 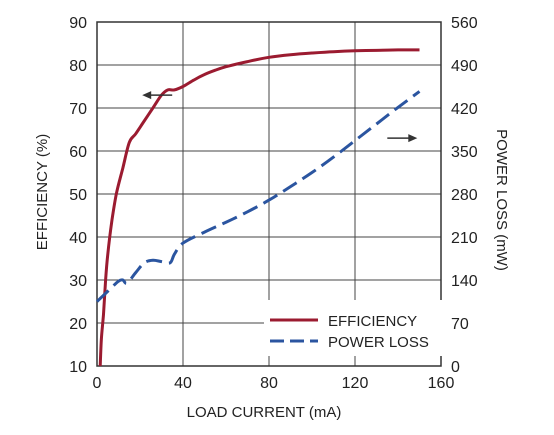 What do you see at coordinates (413, 138) in the screenshot?
I see `right-arrow-head` at bounding box center [413, 138].